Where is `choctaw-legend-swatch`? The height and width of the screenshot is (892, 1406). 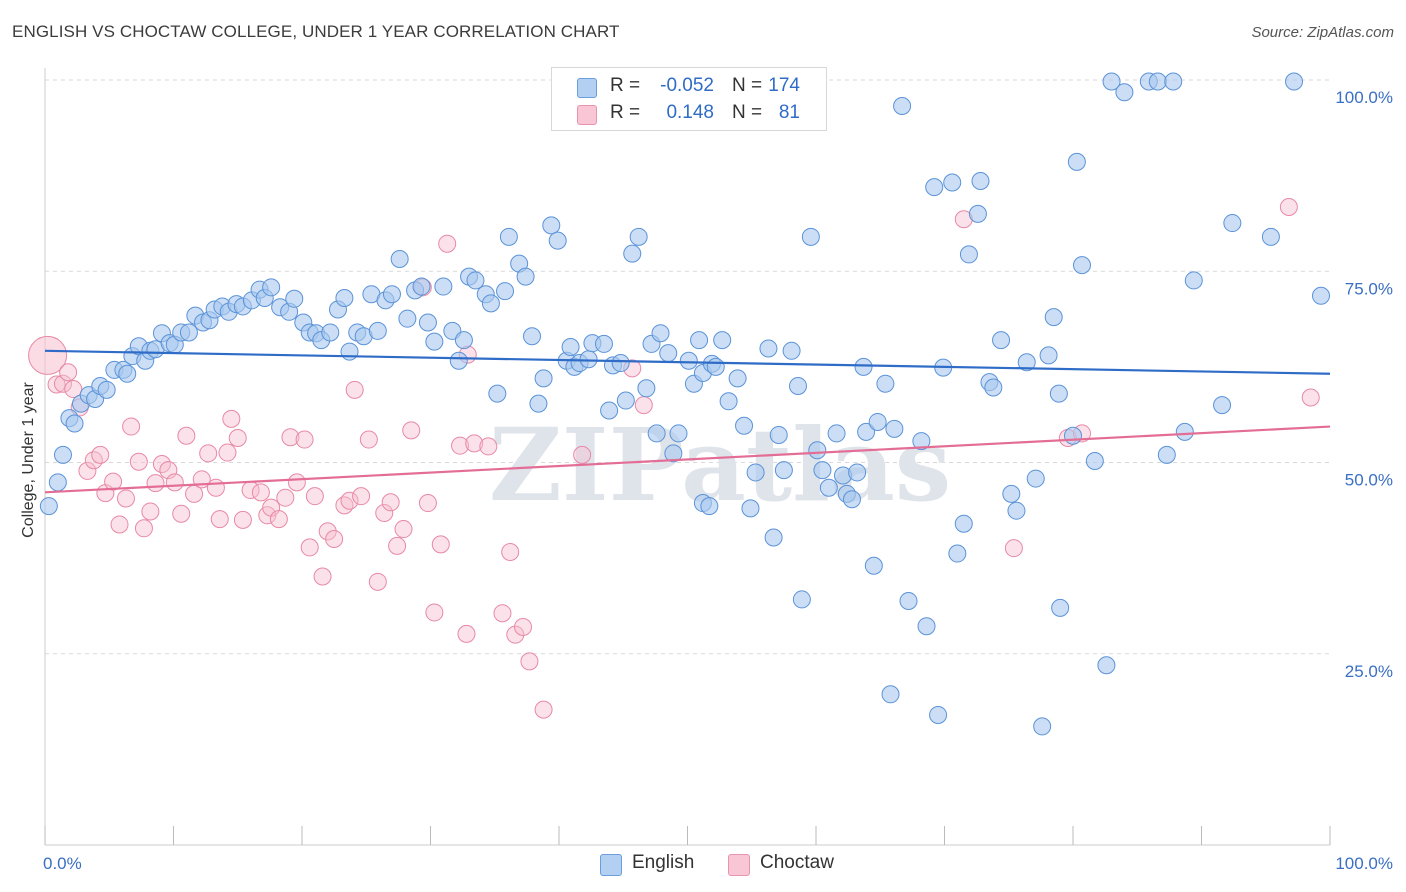
choctaw-legend-swatch is located at coordinates (739, 865).